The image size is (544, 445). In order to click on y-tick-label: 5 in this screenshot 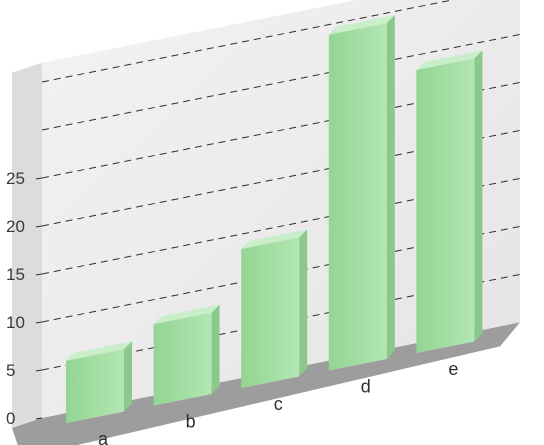, I will do `click(10, 370)`.